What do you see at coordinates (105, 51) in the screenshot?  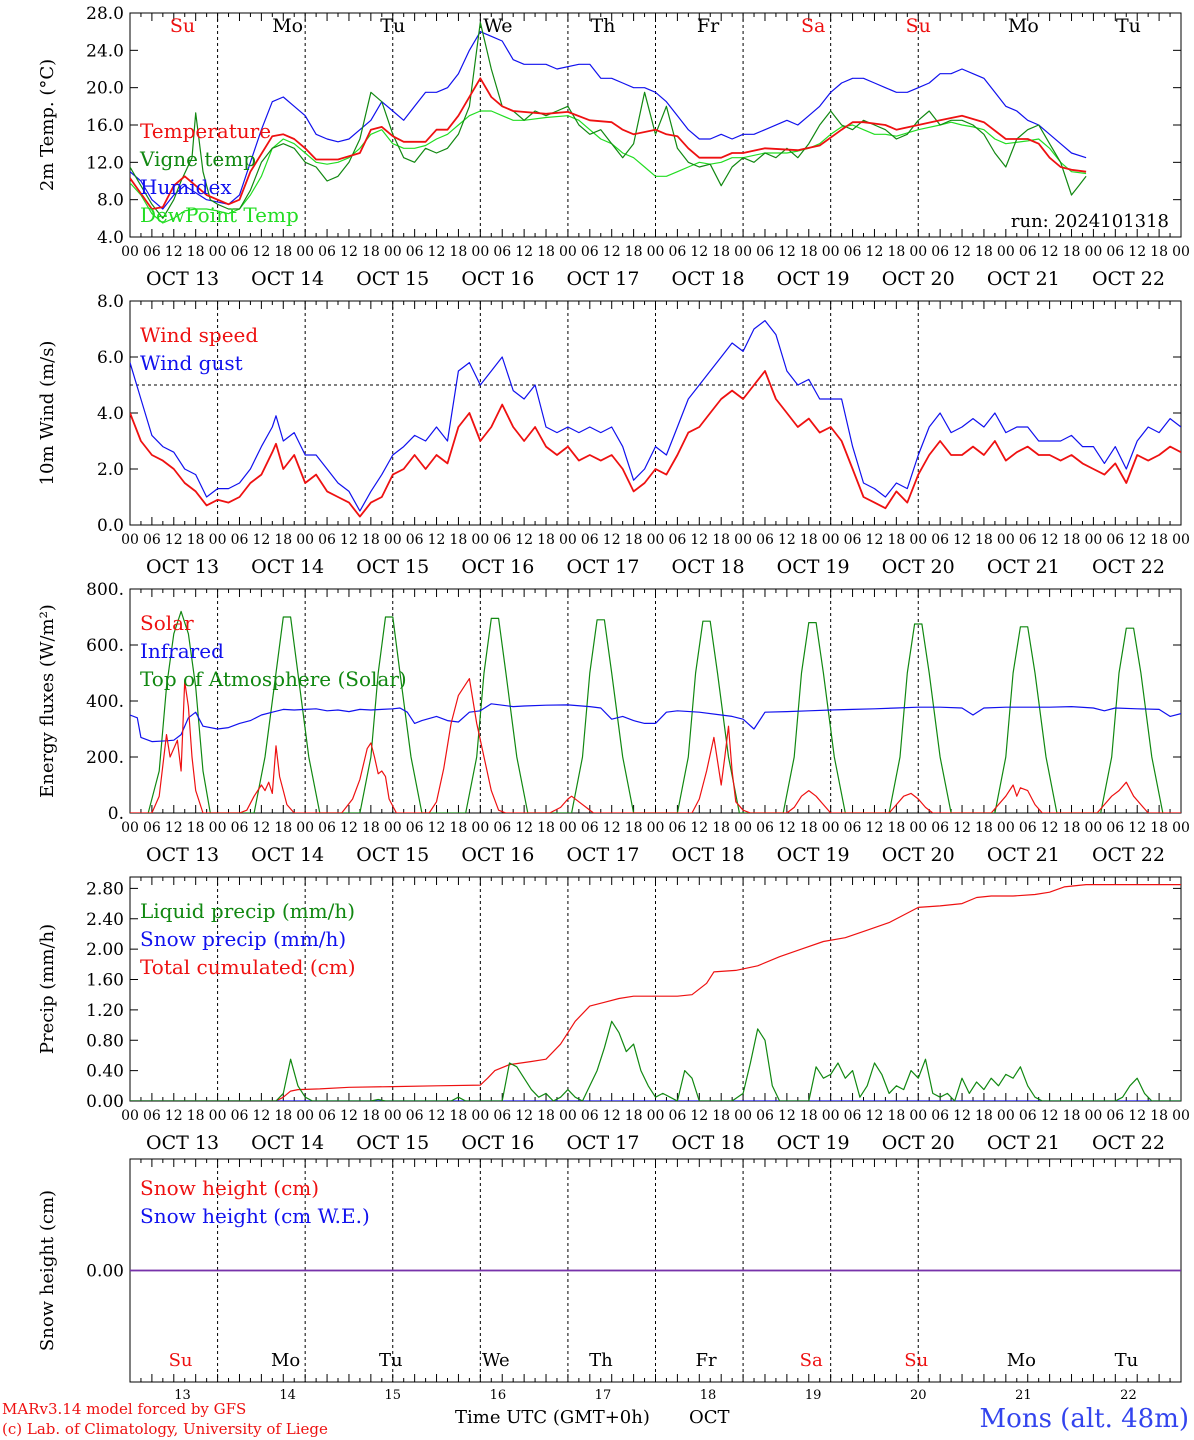 I see `y-tick-label: 24.0` at bounding box center [105, 51].